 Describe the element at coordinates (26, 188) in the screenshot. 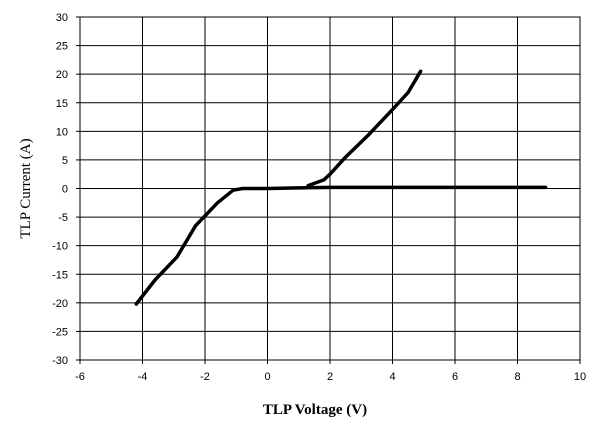

I see `y-axis-title: TLP Current (A)` at that location.